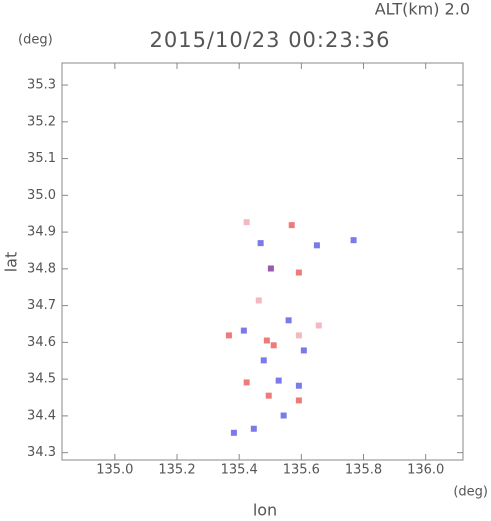 Image resolution: width=491 pixels, height=521 pixels. Describe the element at coordinates (41, 342) in the screenshot. I see `y-tick-label: 34.6` at that location.